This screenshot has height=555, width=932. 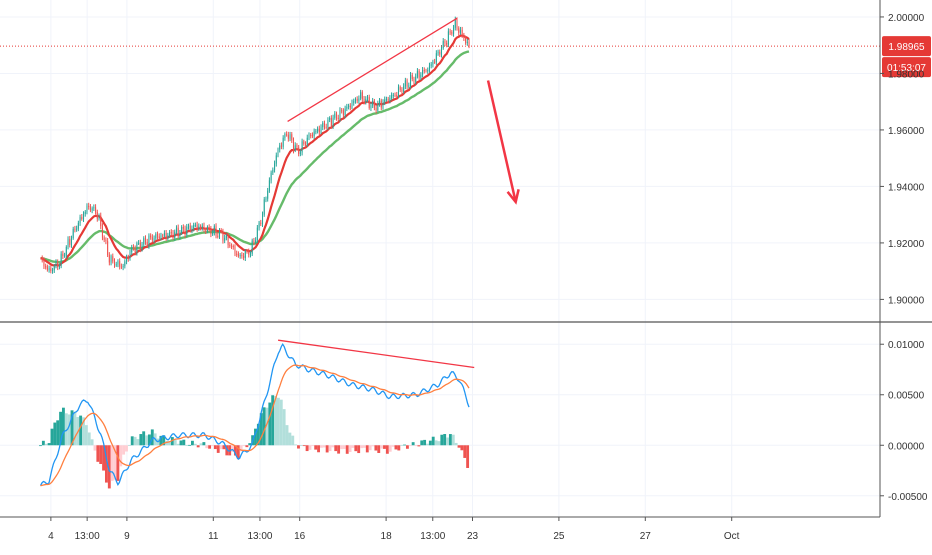 I want to click on arrow-drawing, so click(x=501, y=141).